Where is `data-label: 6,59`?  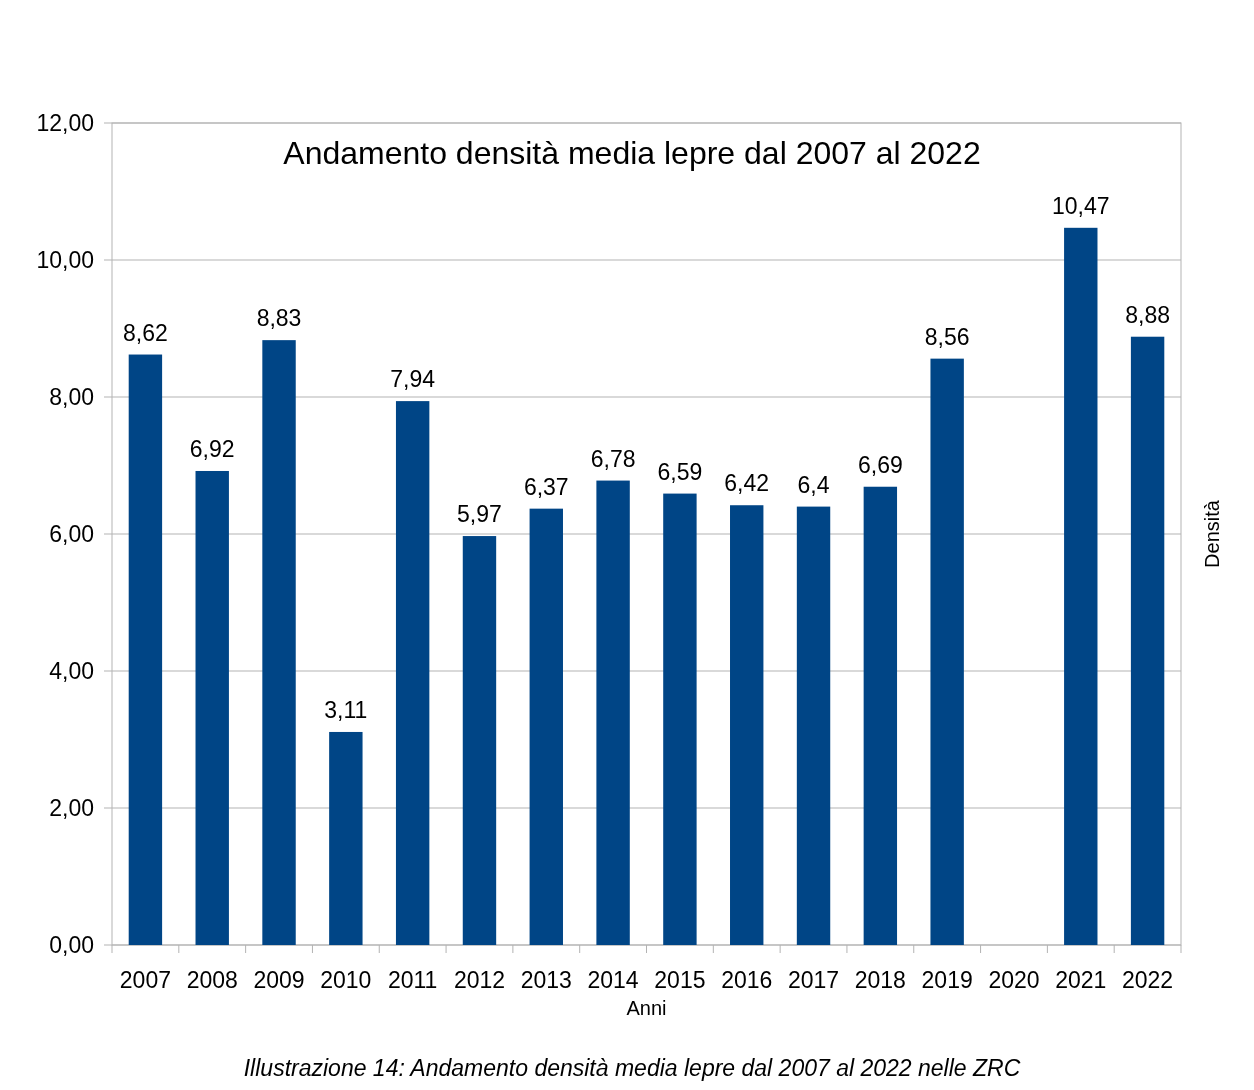 data-label: 6,59 is located at coordinates (680, 471).